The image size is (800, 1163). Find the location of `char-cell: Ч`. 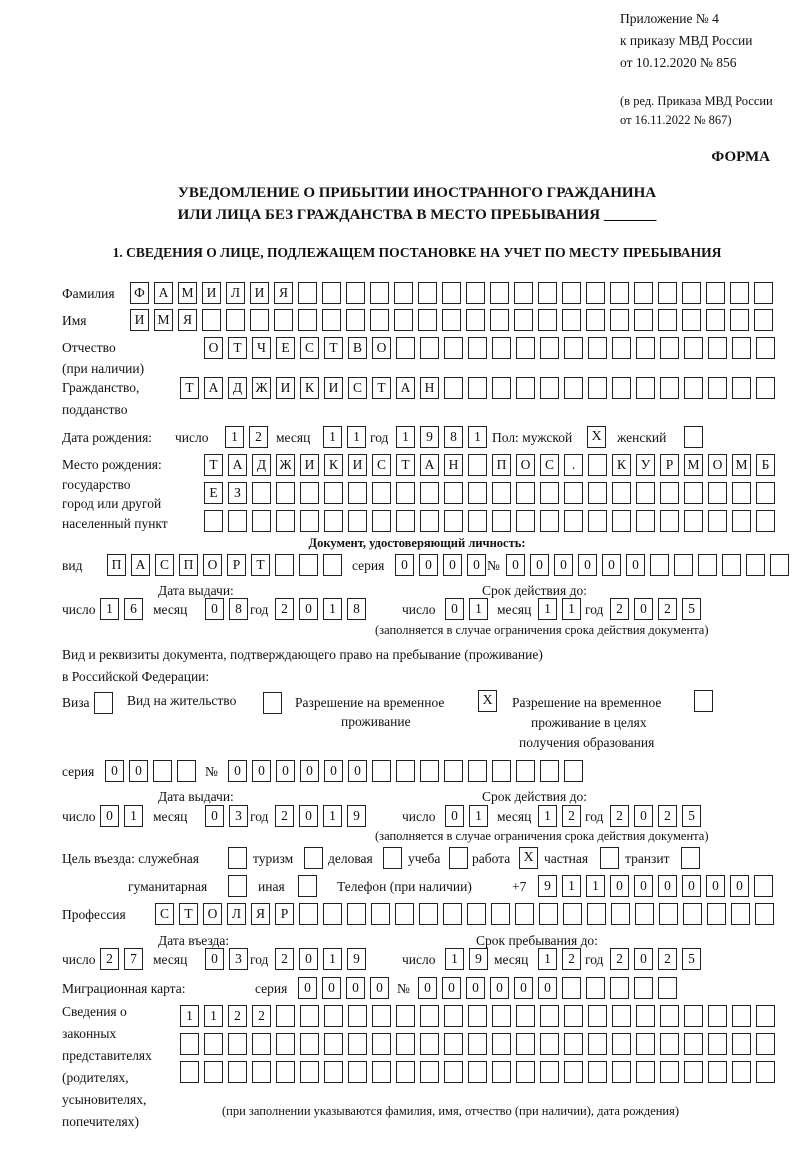

char-cell: Ч is located at coordinates (261, 348).